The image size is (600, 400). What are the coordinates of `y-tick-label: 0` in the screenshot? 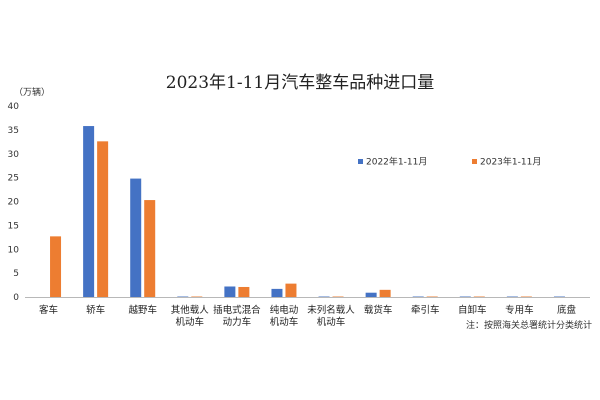 It's located at (16, 298).